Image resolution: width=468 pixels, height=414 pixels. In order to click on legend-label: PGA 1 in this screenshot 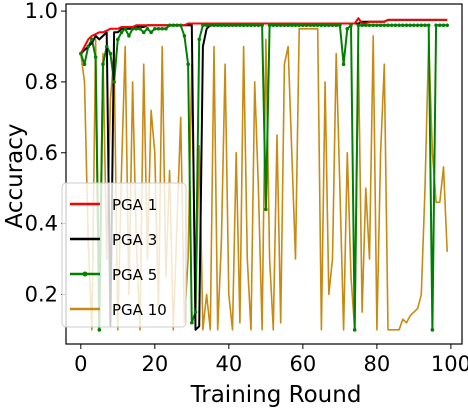, I will do `click(134, 205)`.